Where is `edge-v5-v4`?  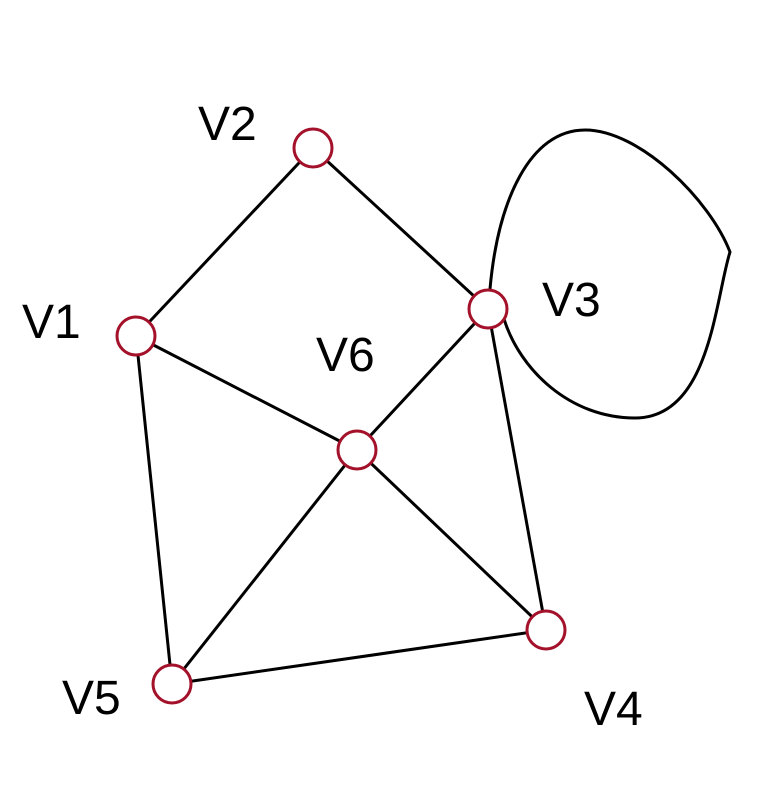 edge-v5-v4 is located at coordinates (359, 657).